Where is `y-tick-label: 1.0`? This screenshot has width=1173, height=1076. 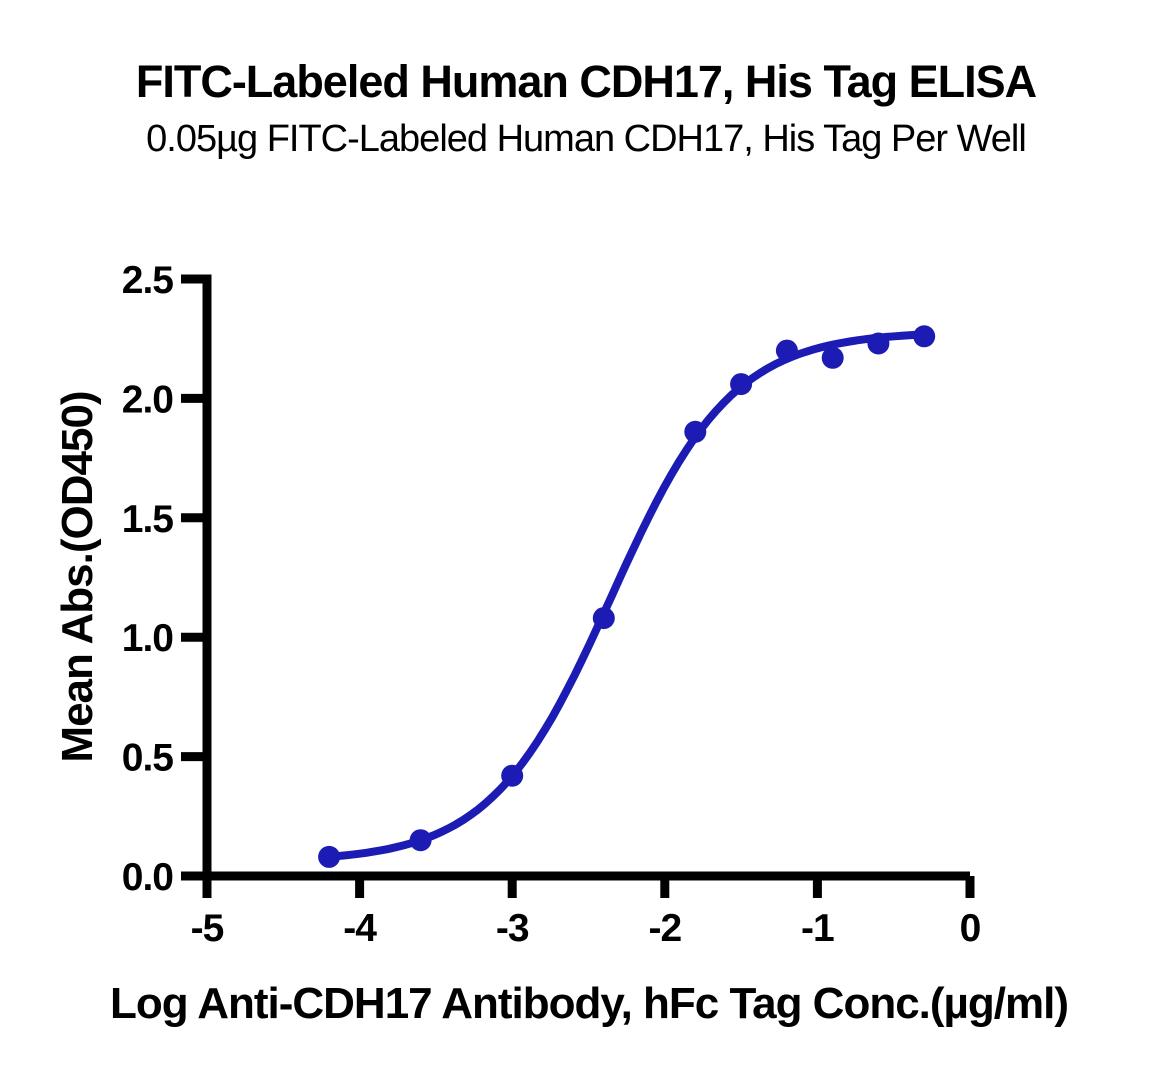
y-tick-label: 1.0 is located at coordinates (148, 638).